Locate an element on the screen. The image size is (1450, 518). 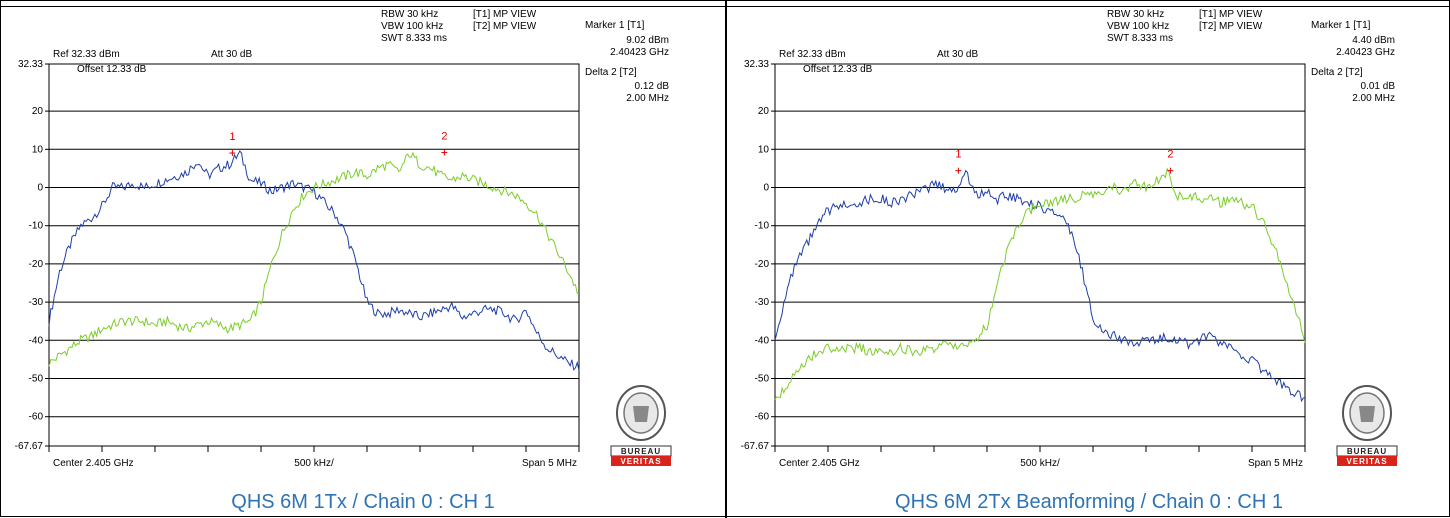
marker1-level: 9.02 dBm is located at coordinates (647, 40).